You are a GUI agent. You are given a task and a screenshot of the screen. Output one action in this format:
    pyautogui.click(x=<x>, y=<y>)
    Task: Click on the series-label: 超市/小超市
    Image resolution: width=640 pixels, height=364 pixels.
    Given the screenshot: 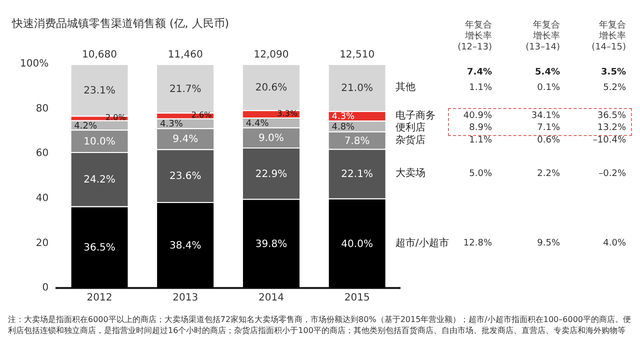 What is the action you would take?
    pyautogui.click(x=422, y=242)
    